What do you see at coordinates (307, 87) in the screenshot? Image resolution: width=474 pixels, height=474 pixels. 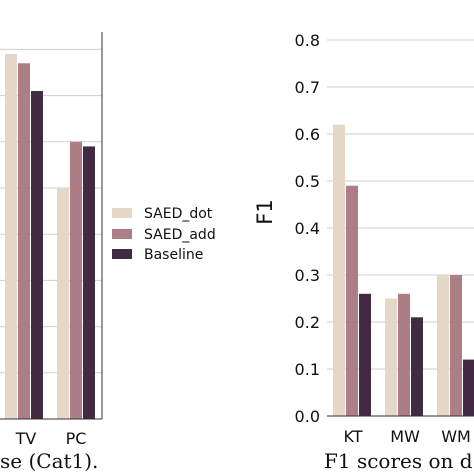 I see `right-y-tick-7: 0.7` at bounding box center [307, 87].